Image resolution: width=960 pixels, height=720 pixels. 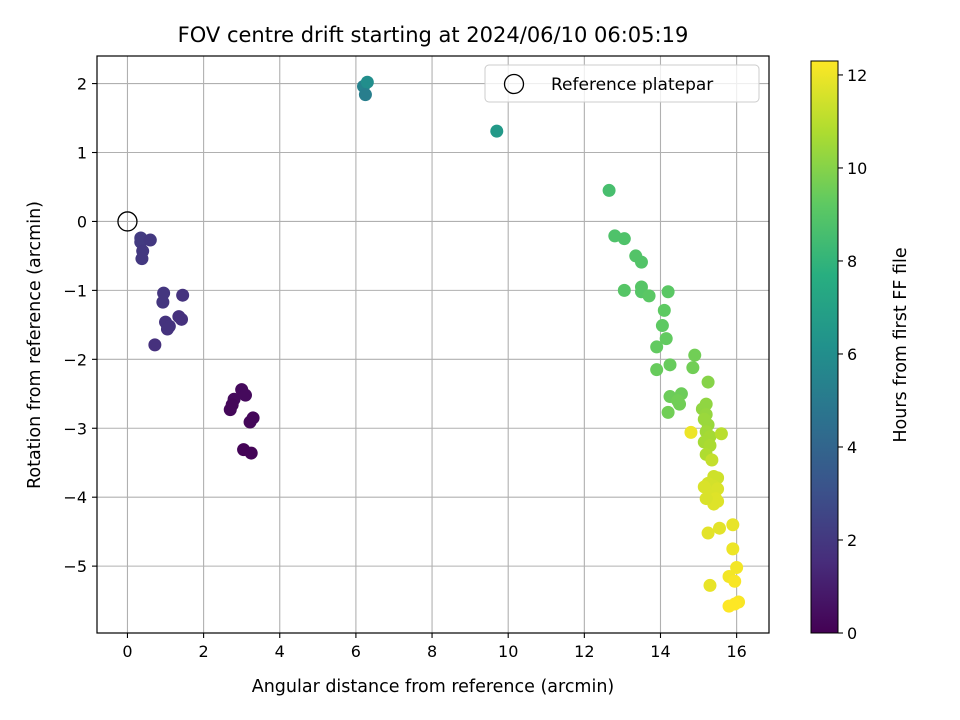 I want to click on y-tick-label: −3, so click(x=75, y=428).